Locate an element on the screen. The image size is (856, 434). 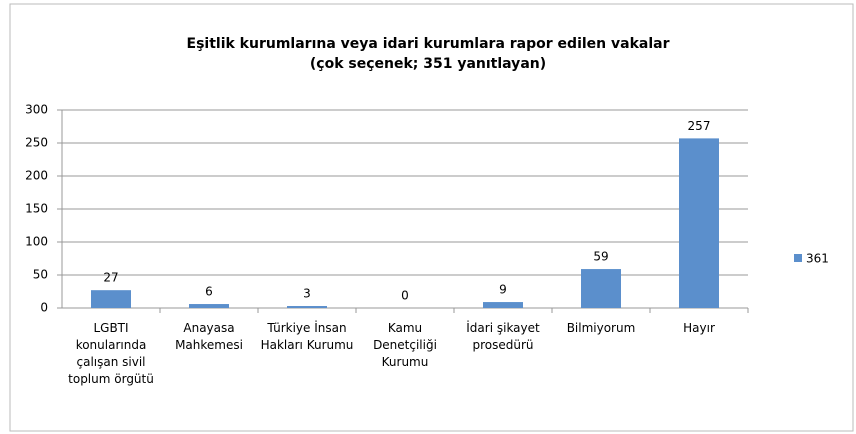
data-label: 59 is located at coordinates (600, 257).